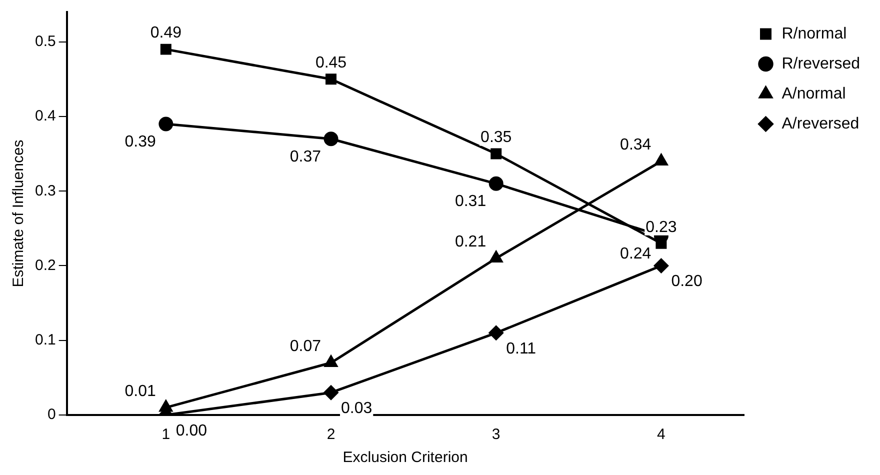  What do you see at coordinates (140, 141) in the screenshot?
I see `data-label: 0.39` at bounding box center [140, 141].